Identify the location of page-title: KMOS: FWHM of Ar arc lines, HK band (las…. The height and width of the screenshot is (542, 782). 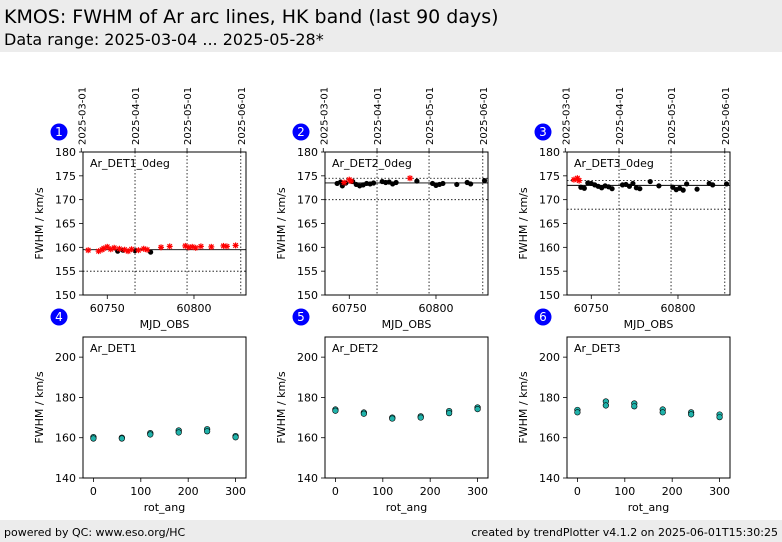
(251, 17).